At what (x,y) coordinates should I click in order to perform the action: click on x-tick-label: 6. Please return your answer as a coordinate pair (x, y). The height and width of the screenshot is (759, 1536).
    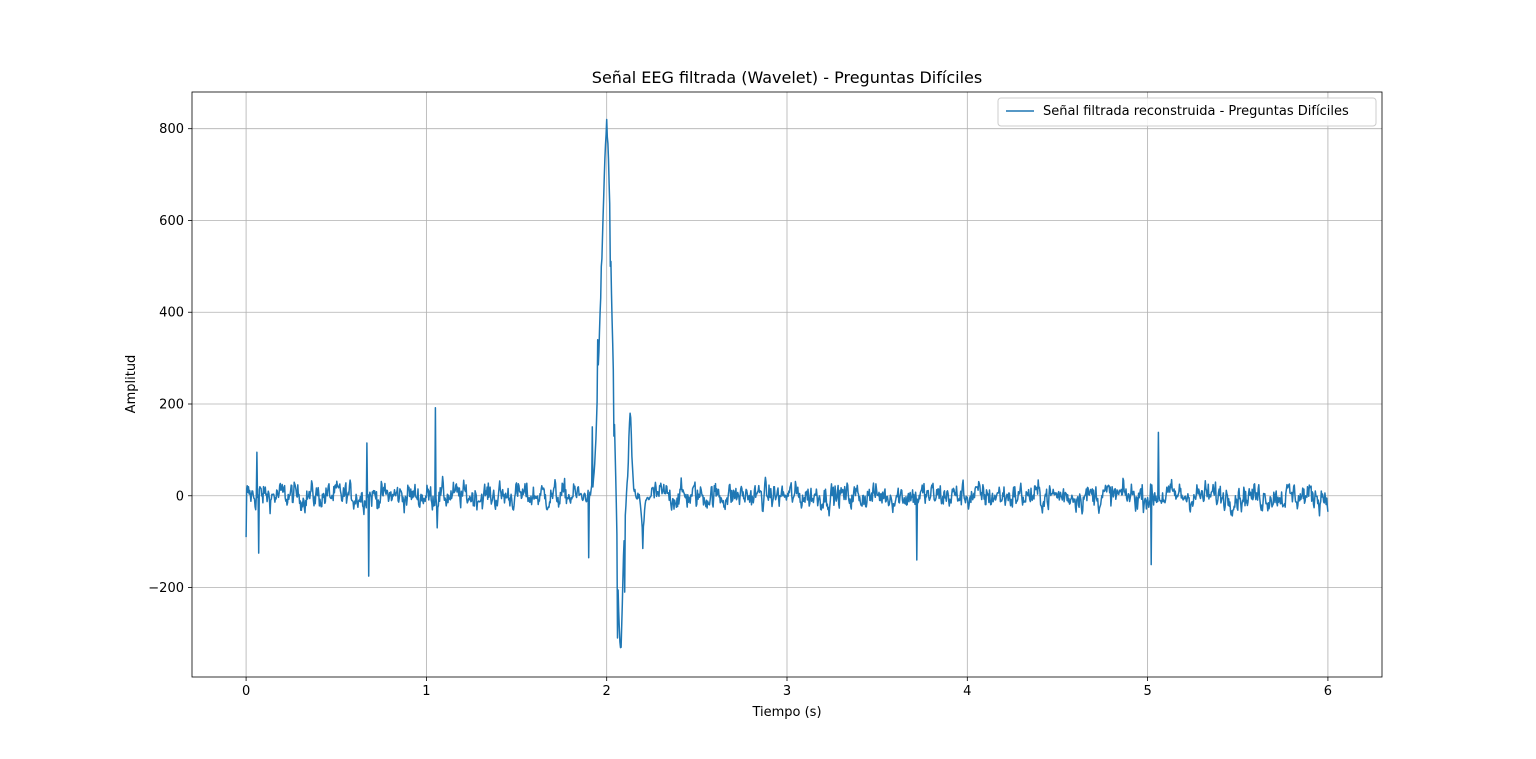
    Looking at the image, I should click on (1328, 691).